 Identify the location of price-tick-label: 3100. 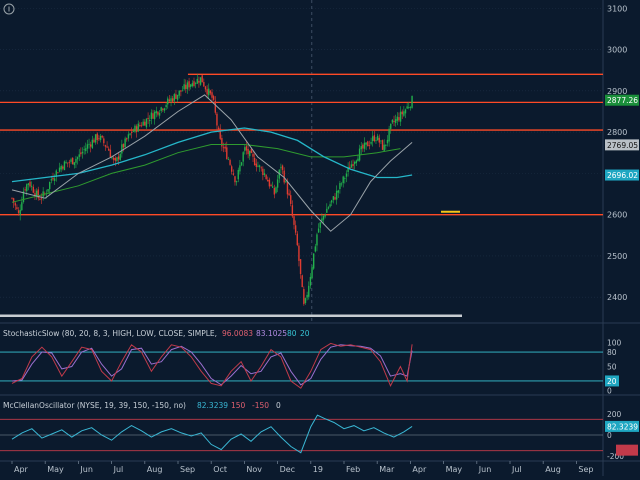
(617, 8).